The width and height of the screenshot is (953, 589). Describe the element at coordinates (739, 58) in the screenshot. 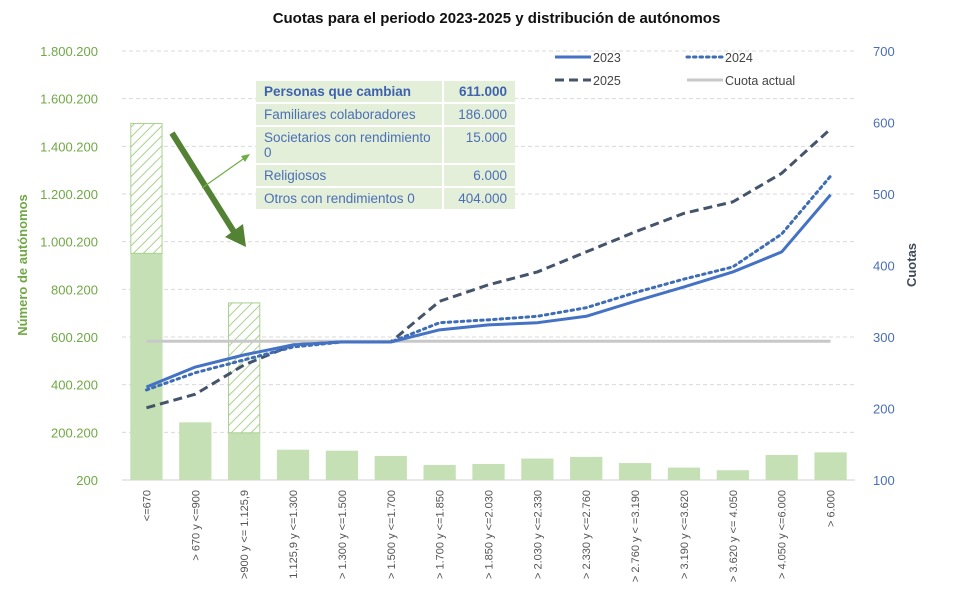

I see `legend-label: 2024` at that location.